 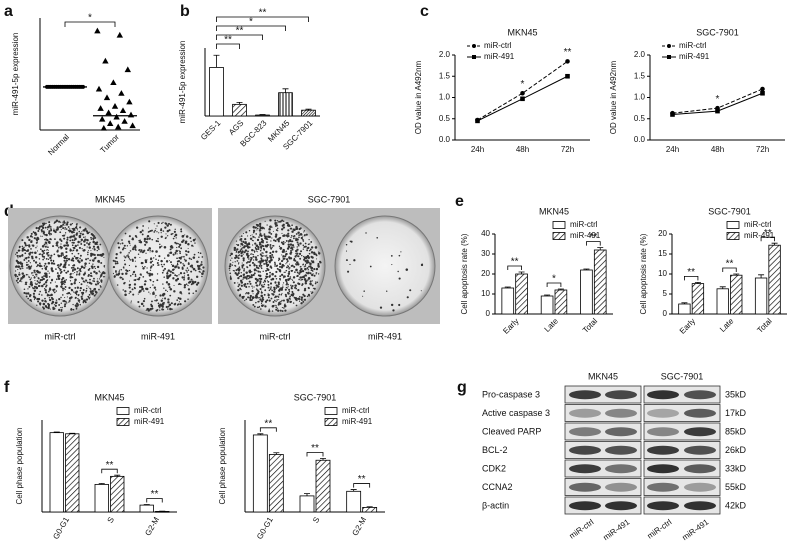 I want to click on y-tick-label: 40, so click(x=485, y=233).